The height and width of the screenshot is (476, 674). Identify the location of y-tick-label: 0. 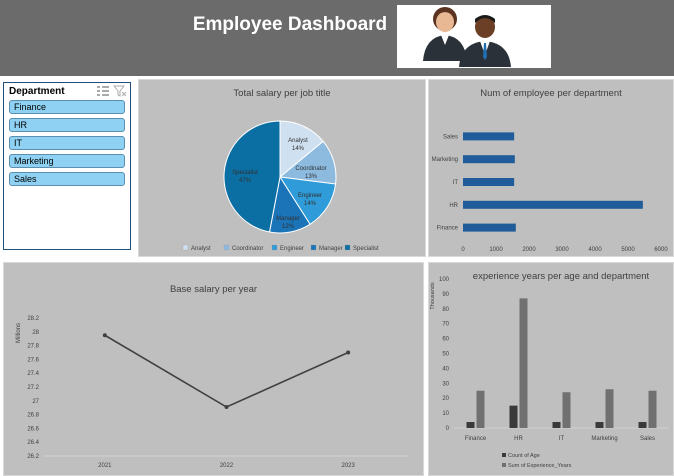
(448, 429).